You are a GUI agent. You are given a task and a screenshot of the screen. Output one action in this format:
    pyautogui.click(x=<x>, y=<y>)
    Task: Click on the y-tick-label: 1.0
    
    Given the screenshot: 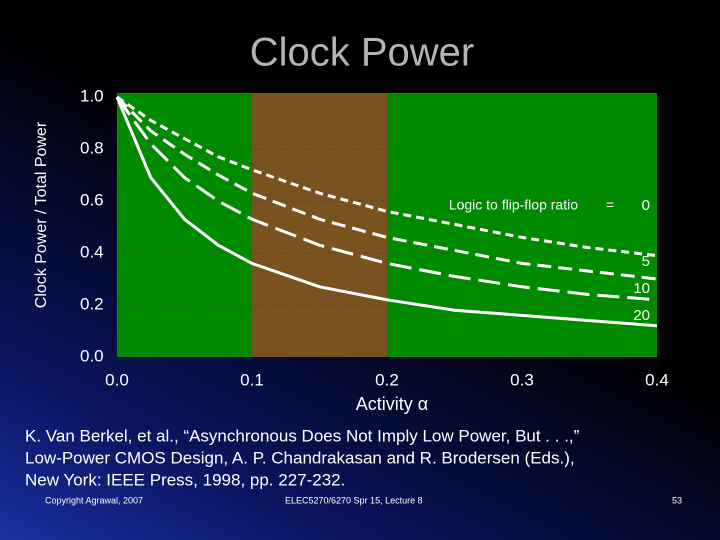 What is the action you would take?
    pyautogui.click(x=92, y=95)
    